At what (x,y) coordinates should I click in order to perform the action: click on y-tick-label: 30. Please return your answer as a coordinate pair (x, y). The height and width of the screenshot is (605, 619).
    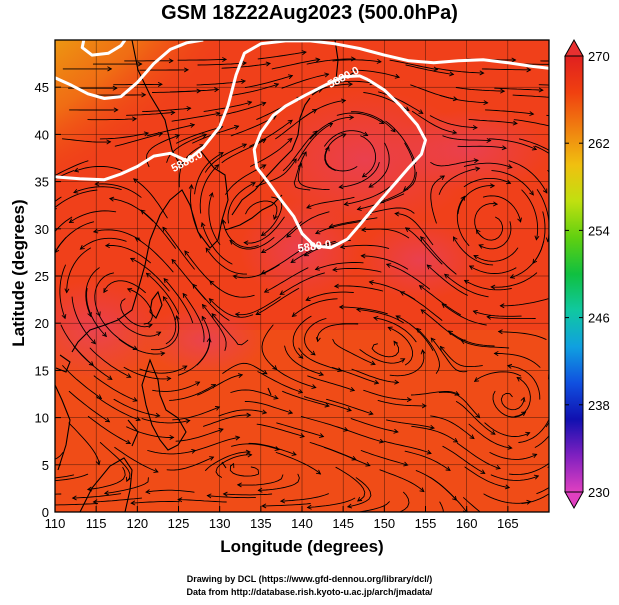
    Looking at the image, I should click on (42, 229).